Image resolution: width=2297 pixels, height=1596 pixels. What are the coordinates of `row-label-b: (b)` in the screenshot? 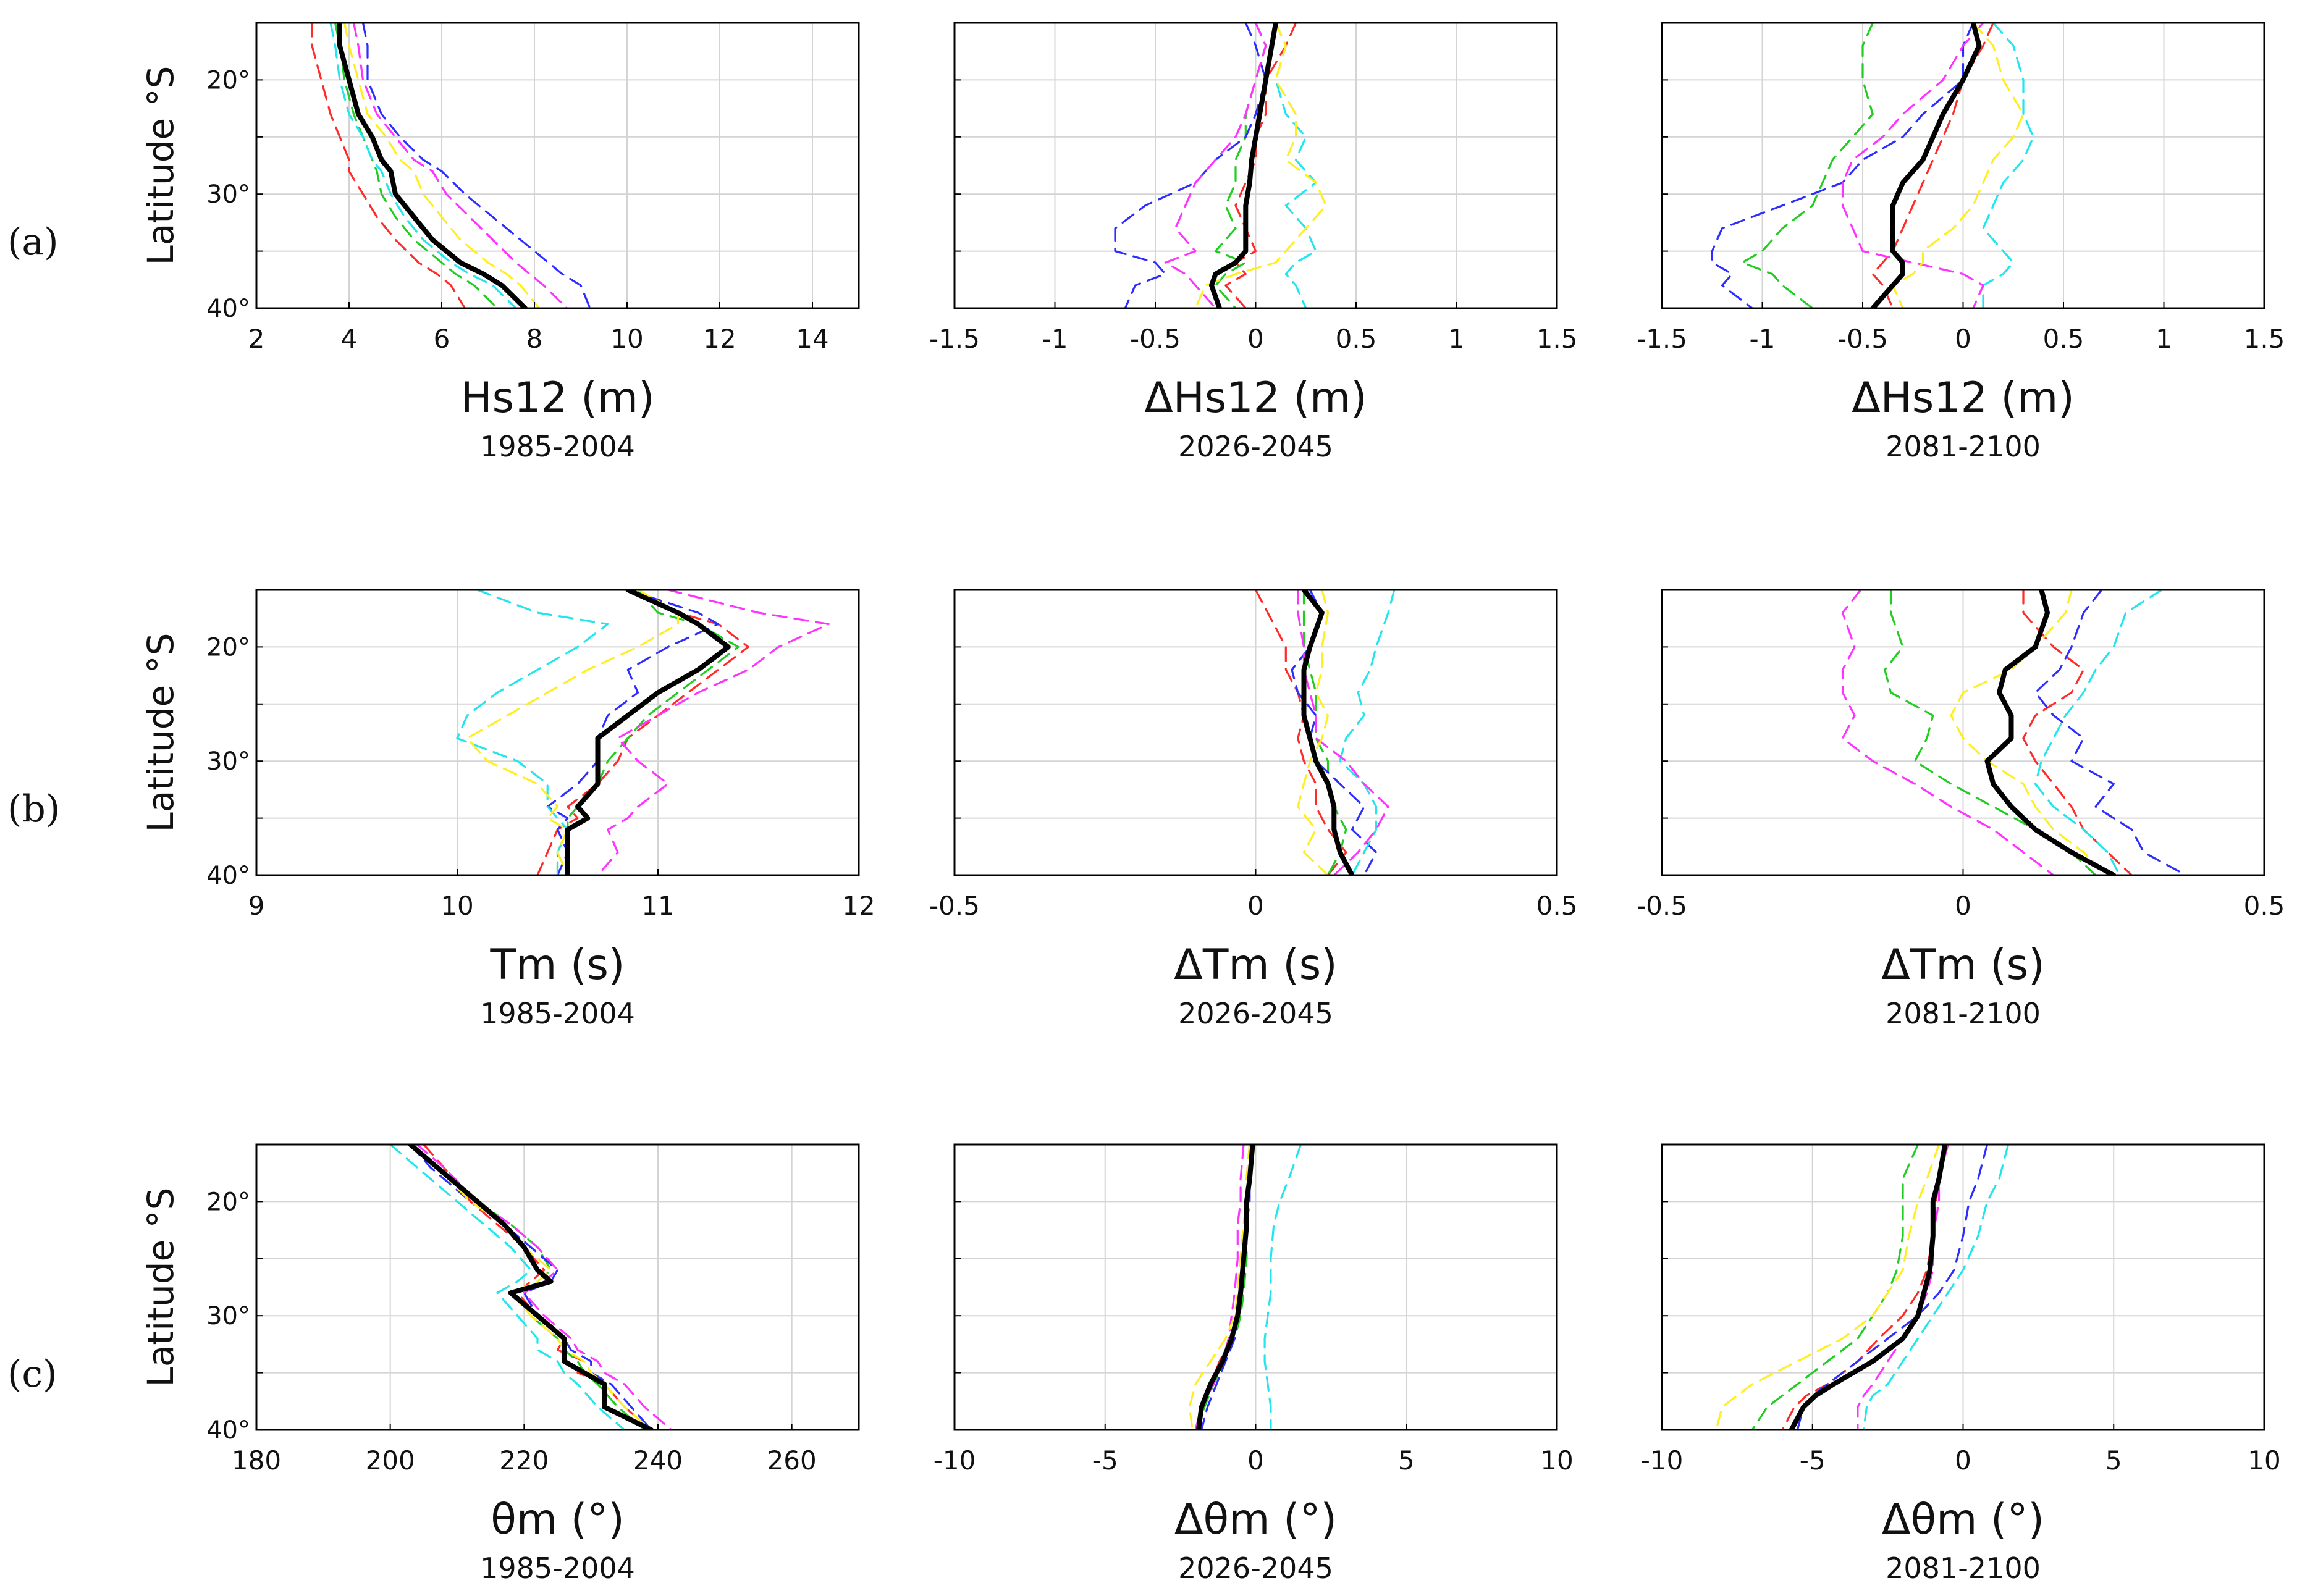 It's located at (33, 810).